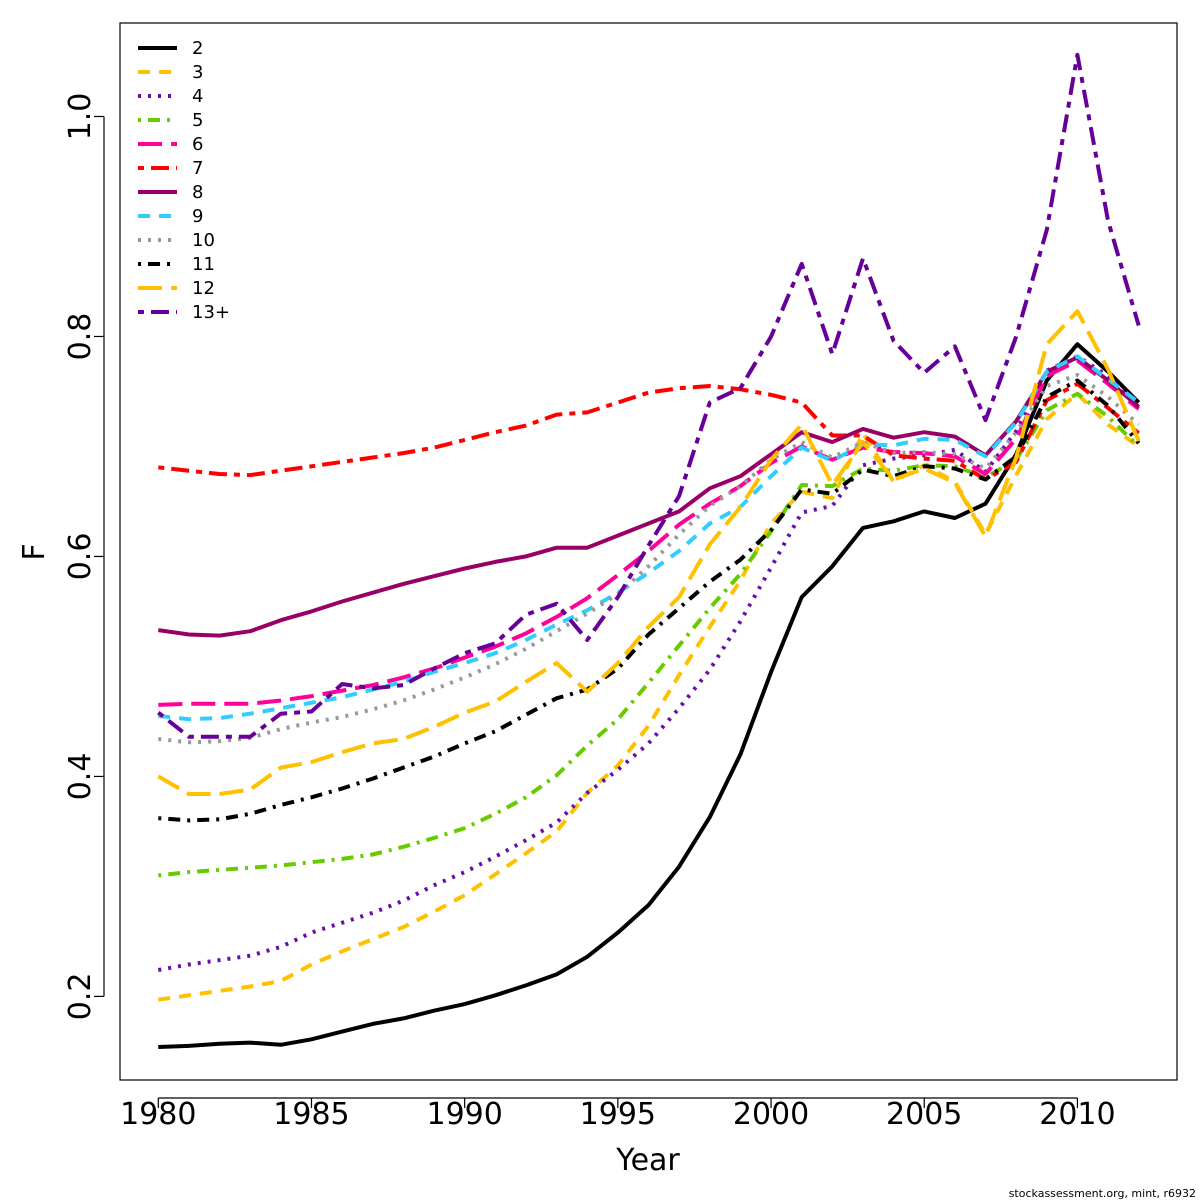  What do you see at coordinates (170, 192) in the screenshot?
I see `legend-item: 8` at bounding box center [170, 192].